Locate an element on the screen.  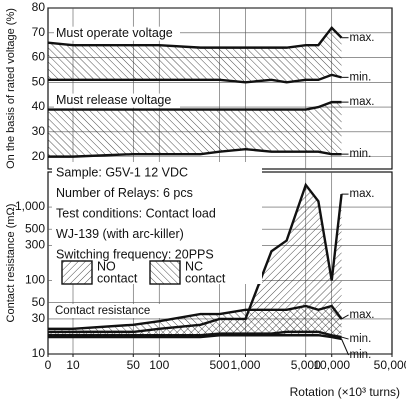
x-axis-label: Rotation (×10³ turns) is located at coordinates (345, 392).